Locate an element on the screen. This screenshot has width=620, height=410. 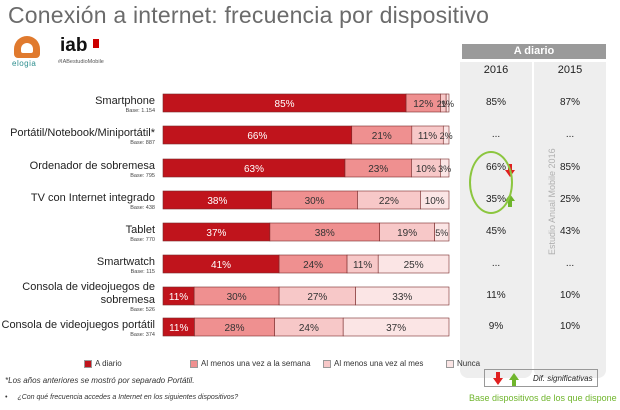
data-label: 66% is located at coordinates (257, 136).